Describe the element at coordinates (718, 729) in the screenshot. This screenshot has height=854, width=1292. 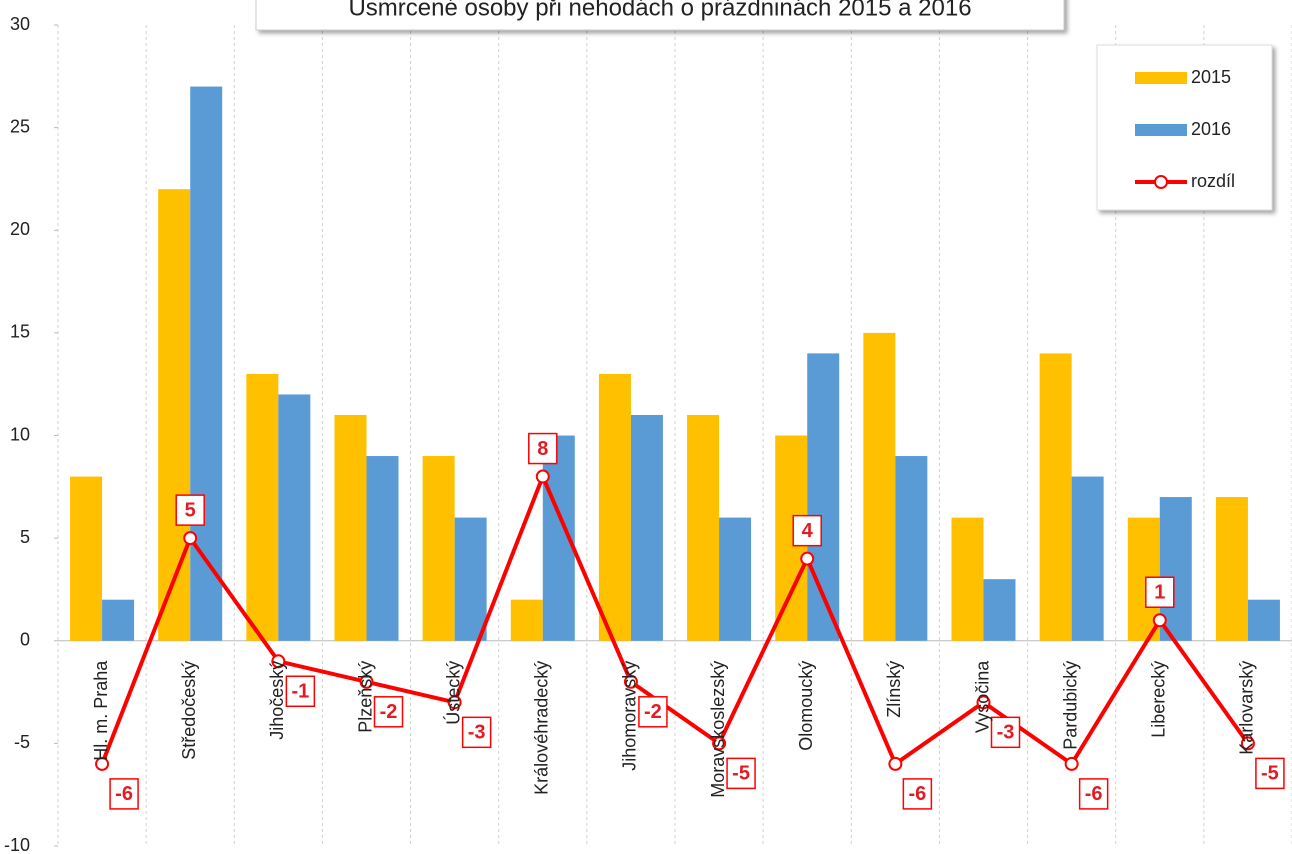
I see `x-tick-label: Moravskoslezský` at that location.